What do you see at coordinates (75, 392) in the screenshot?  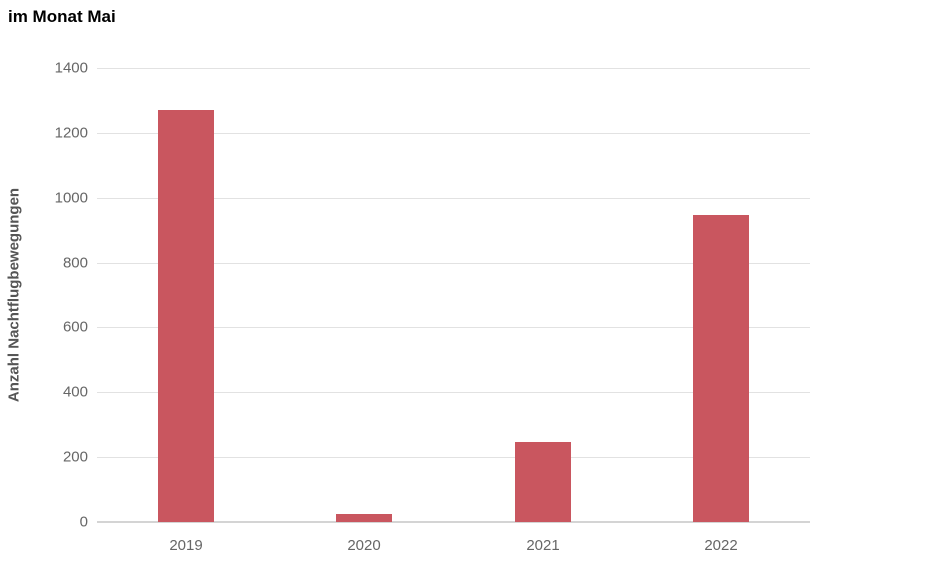 I see `y-tick-label-400: 400` at bounding box center [75, 392].